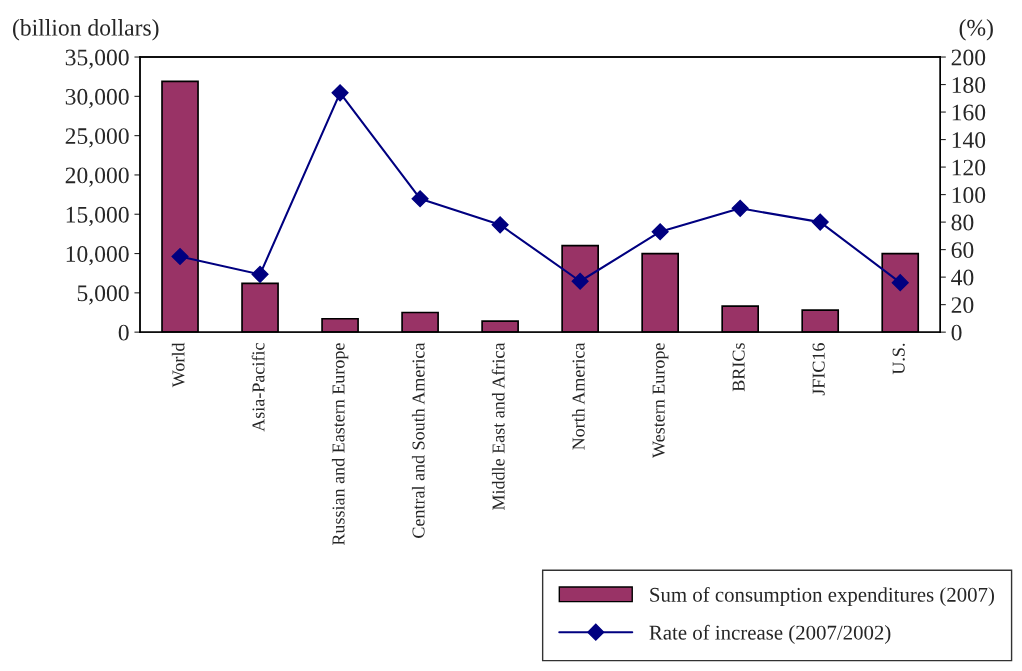 The height and width of the screenshot is (671, 1022). What do you see at coordinates (97, 138) in the screenshot?
I see `y-tick-label: 25,000` at bounding box center [97, 138].